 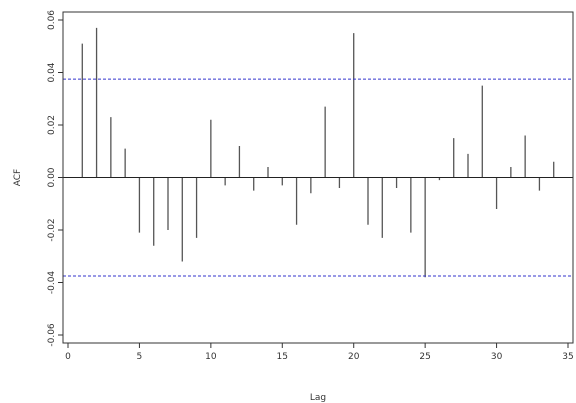 What do you see at coordinates (282, 357) in the screenshot?
I see `x-tick-label-15: 15` at bounding box center [282, 357].